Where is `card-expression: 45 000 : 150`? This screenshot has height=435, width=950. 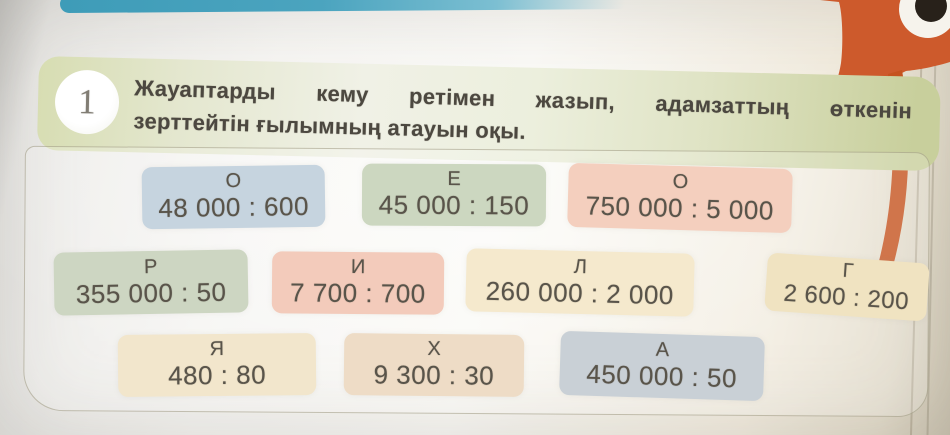
card-expression: 45 000 : 150 is located at coordinates (454, 205).